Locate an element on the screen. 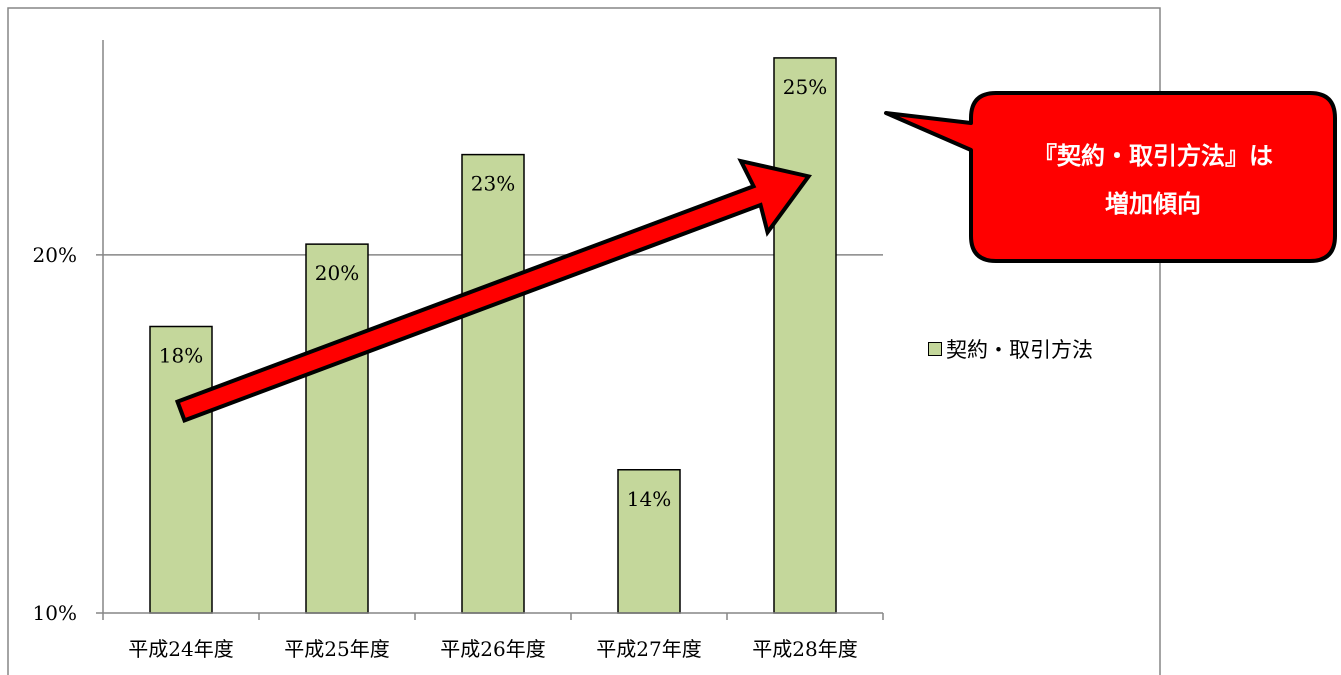  callout-shape is located at coordinates (1110, 177).